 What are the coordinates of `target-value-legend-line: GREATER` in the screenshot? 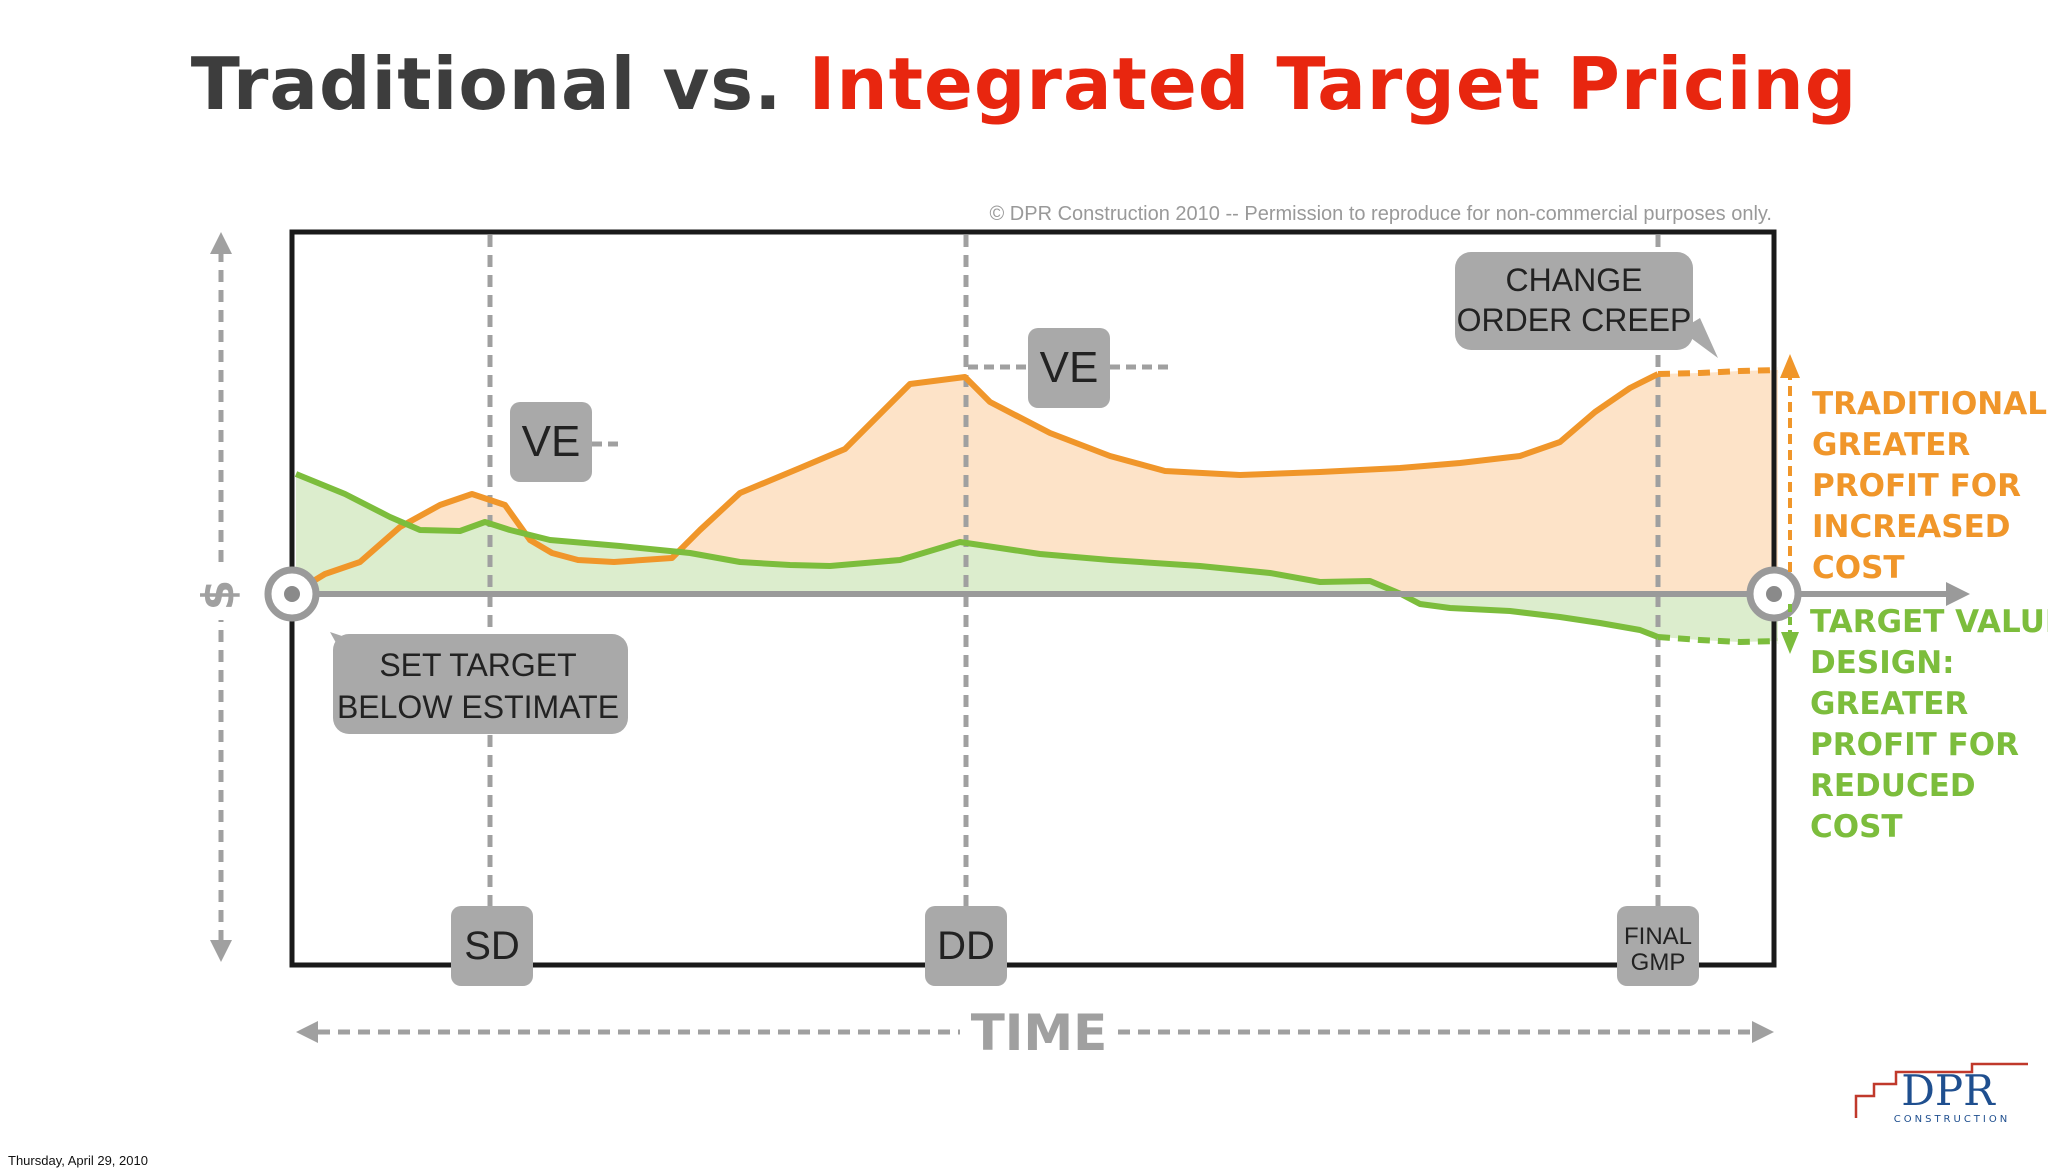 It's located at (1889, 704).